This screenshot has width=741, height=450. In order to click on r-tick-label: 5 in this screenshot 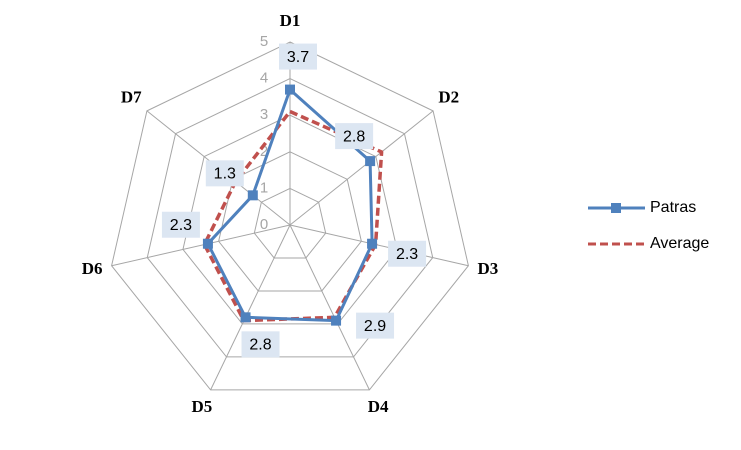, I will do `click(264, 41)`.